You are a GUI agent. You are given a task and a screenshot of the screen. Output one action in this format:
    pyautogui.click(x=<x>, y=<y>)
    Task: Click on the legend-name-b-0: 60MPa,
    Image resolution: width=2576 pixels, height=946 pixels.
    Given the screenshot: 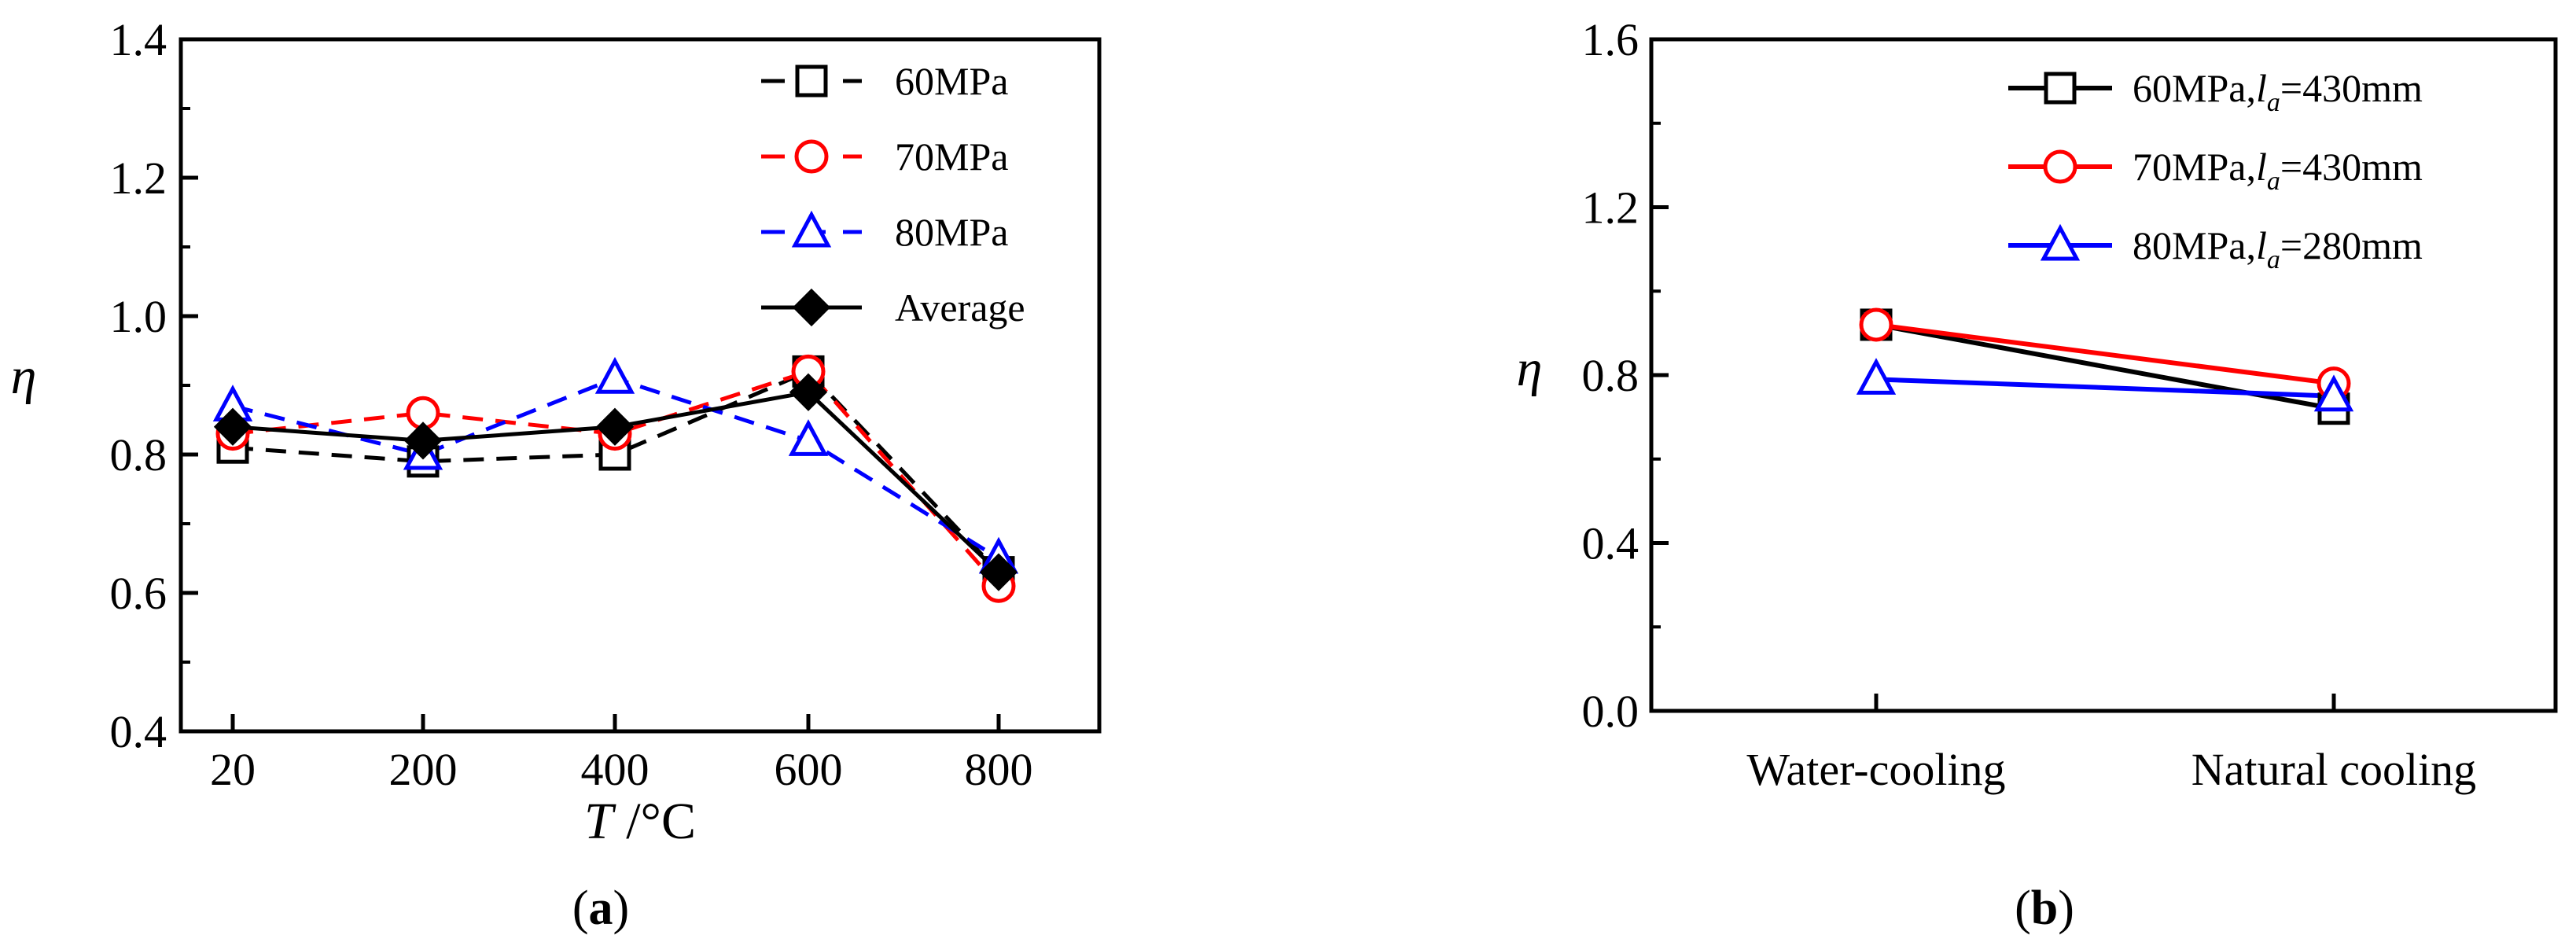 What is the action you would take?
    pyautogui.click(x=2194, y=88)
    